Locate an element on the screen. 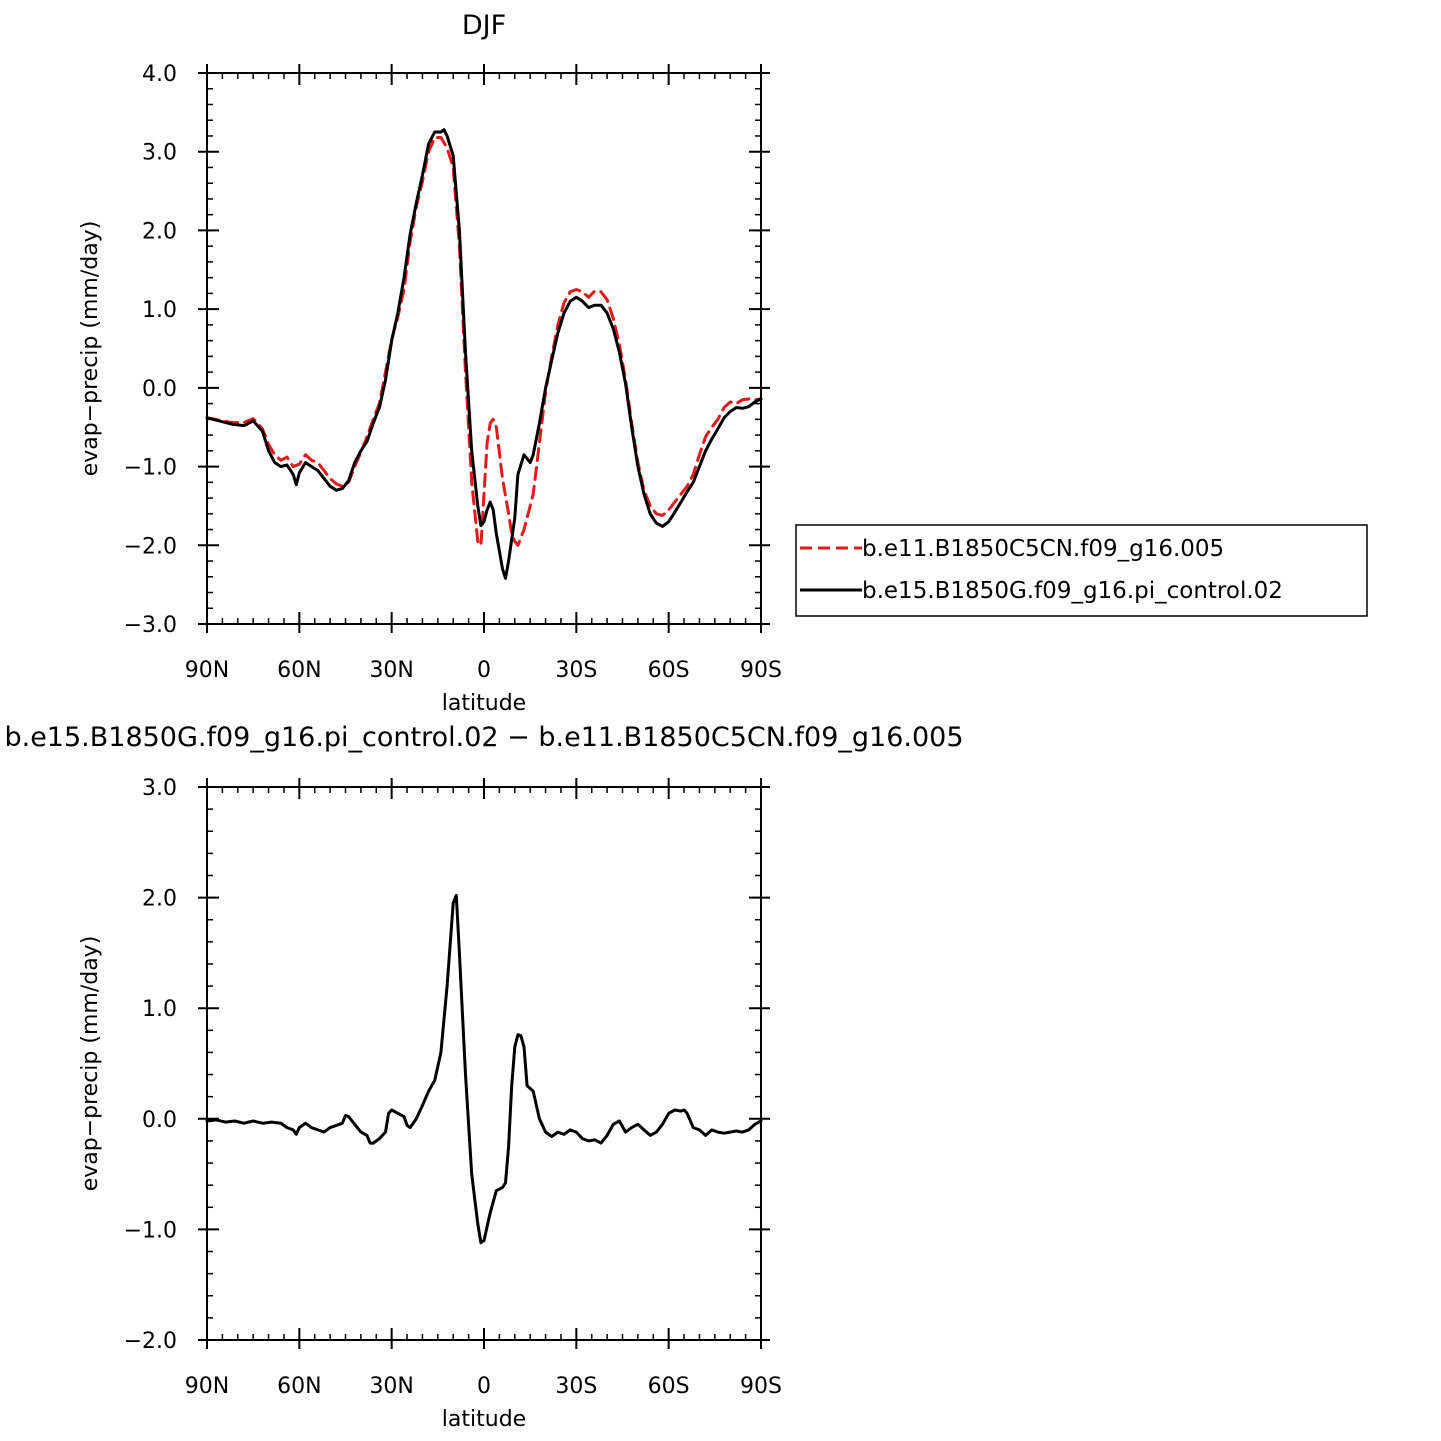 The width and height of the screenshot is (1441, 1441). legend-entry-0: b.e11.B1850C5CN.f09_g16.005 is located at coordinates (1043, 549).